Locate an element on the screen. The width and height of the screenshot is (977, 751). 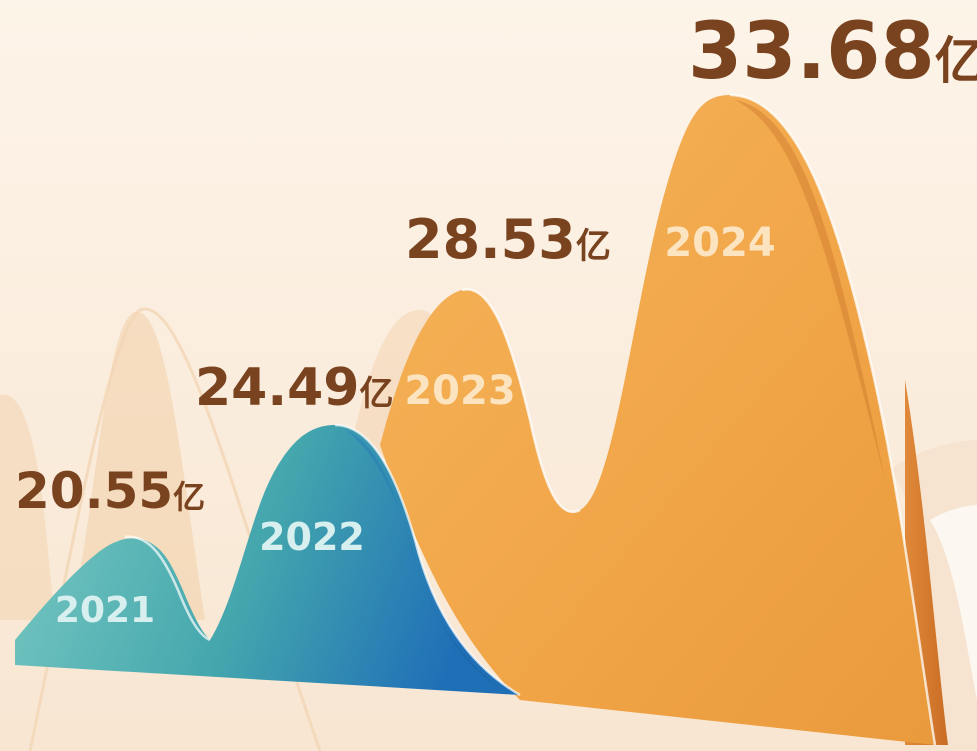
value-label-2024: 33.68亿 is located at coordinates (832, 52).